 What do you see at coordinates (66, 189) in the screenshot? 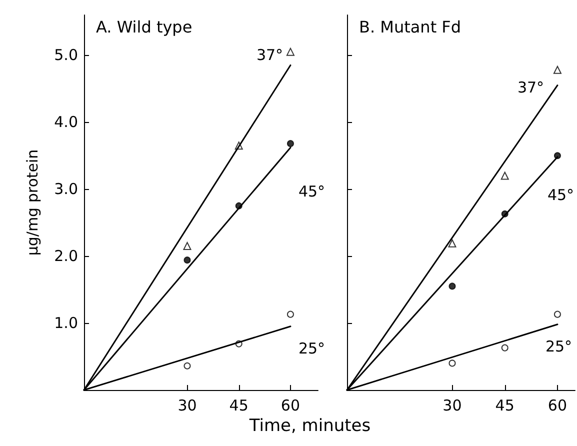
I see `y-tick-label: 3.0` at bounding box center [66, 189].